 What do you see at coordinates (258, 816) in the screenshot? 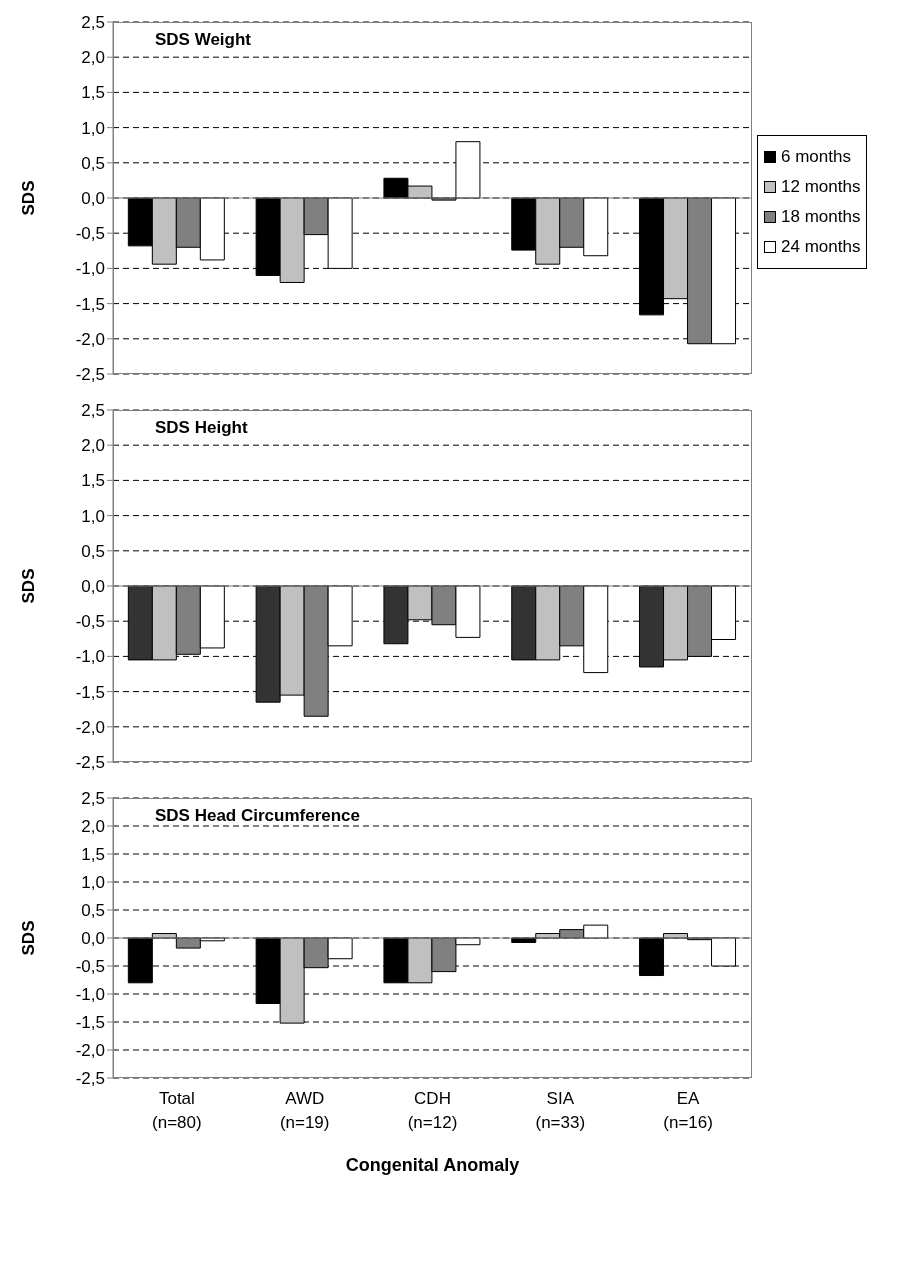
I see `text: SDS Head Circumference` at bounding box center [258, 816].